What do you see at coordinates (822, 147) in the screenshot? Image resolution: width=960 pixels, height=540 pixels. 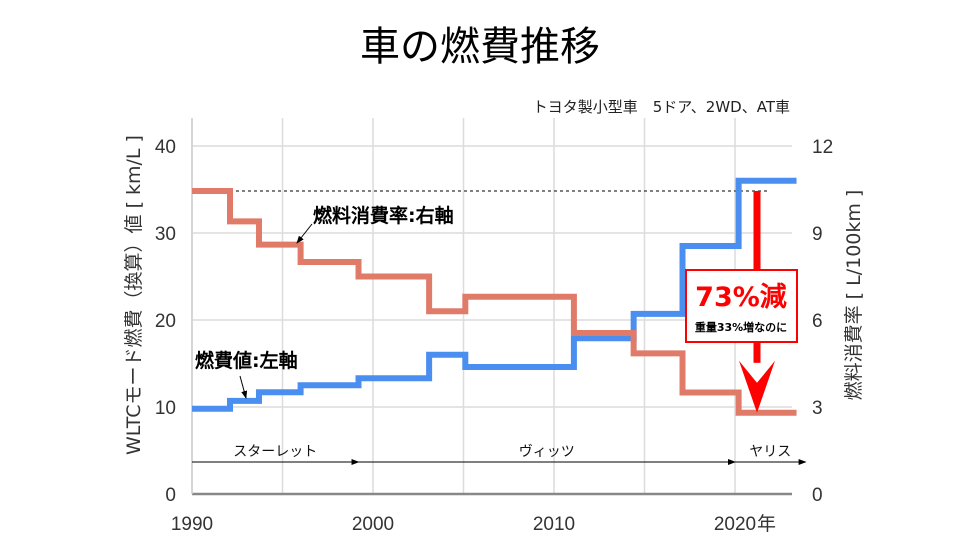 I see `y-tick-label-right: 12` at bounding box center [822, 147].